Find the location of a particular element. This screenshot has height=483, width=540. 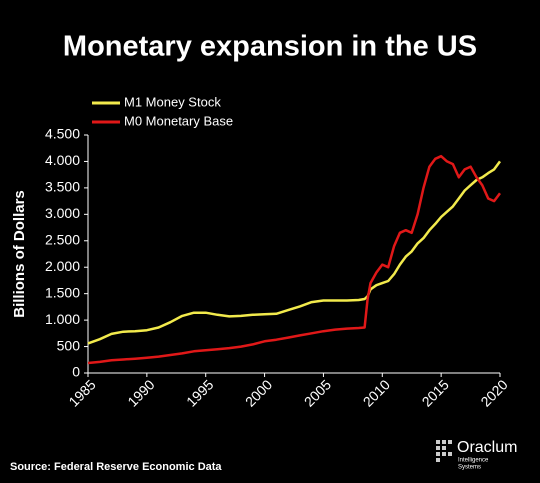

y-tick-label: 2.500 is located at coordinates (62, 239).